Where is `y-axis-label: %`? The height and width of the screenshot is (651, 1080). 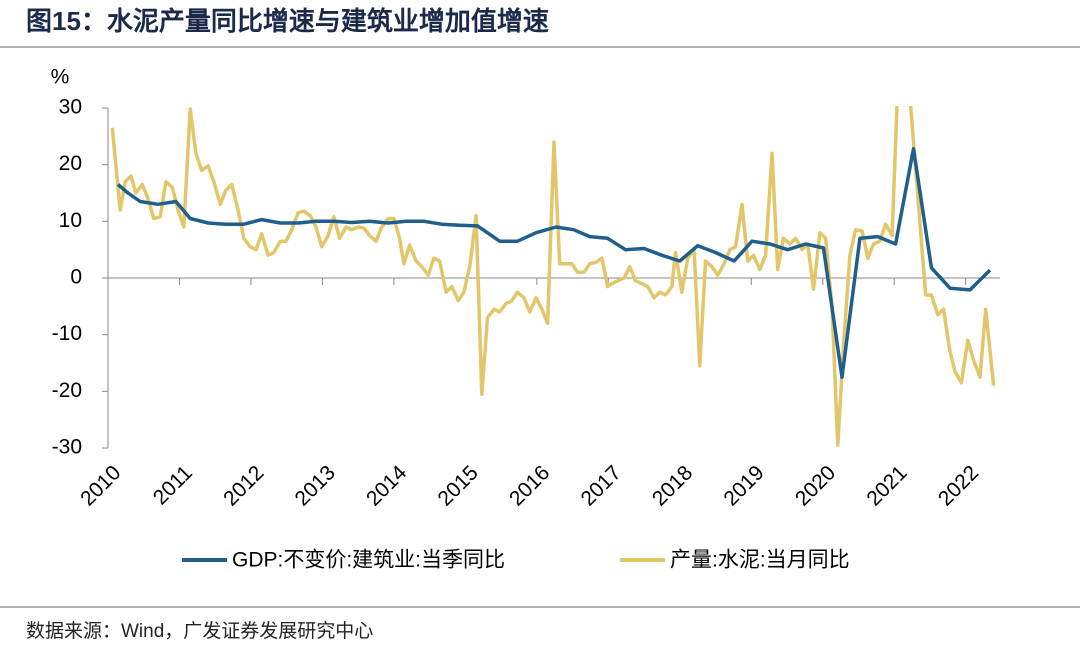
y-axis-label: % is located at coordinates (60, 77).